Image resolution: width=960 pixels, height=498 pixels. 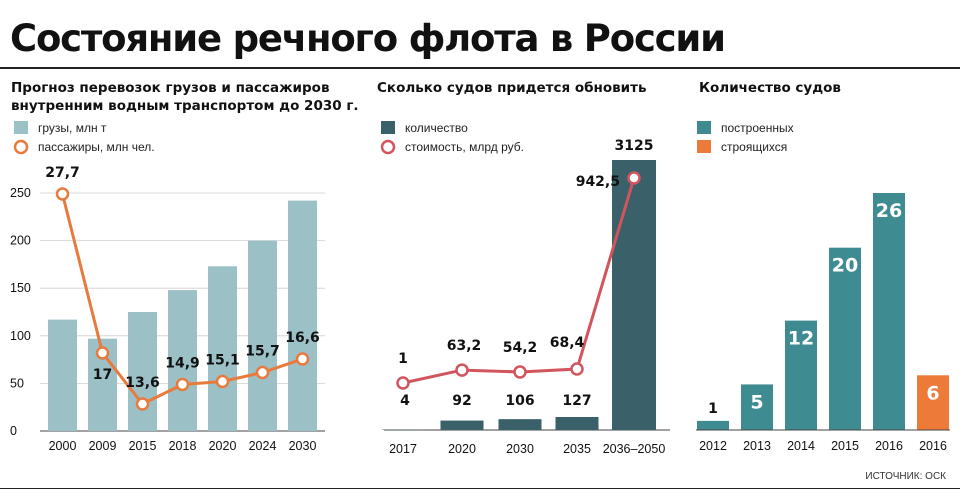 What do you see at coordinates (462, 449) in the screenshot?
I see `chart2-x-tick: 2020` at bounding box center [462, 449].